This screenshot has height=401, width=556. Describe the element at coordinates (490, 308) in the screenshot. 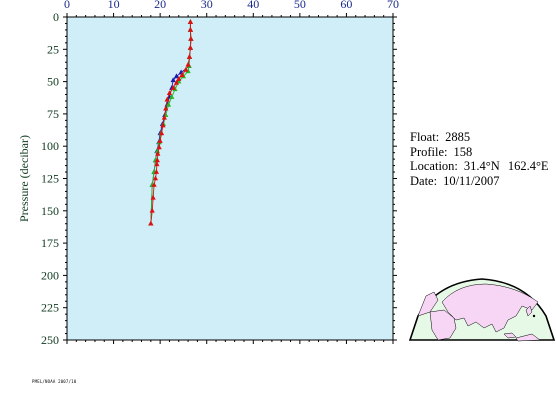

I see `map-land-eurasia` at that location.